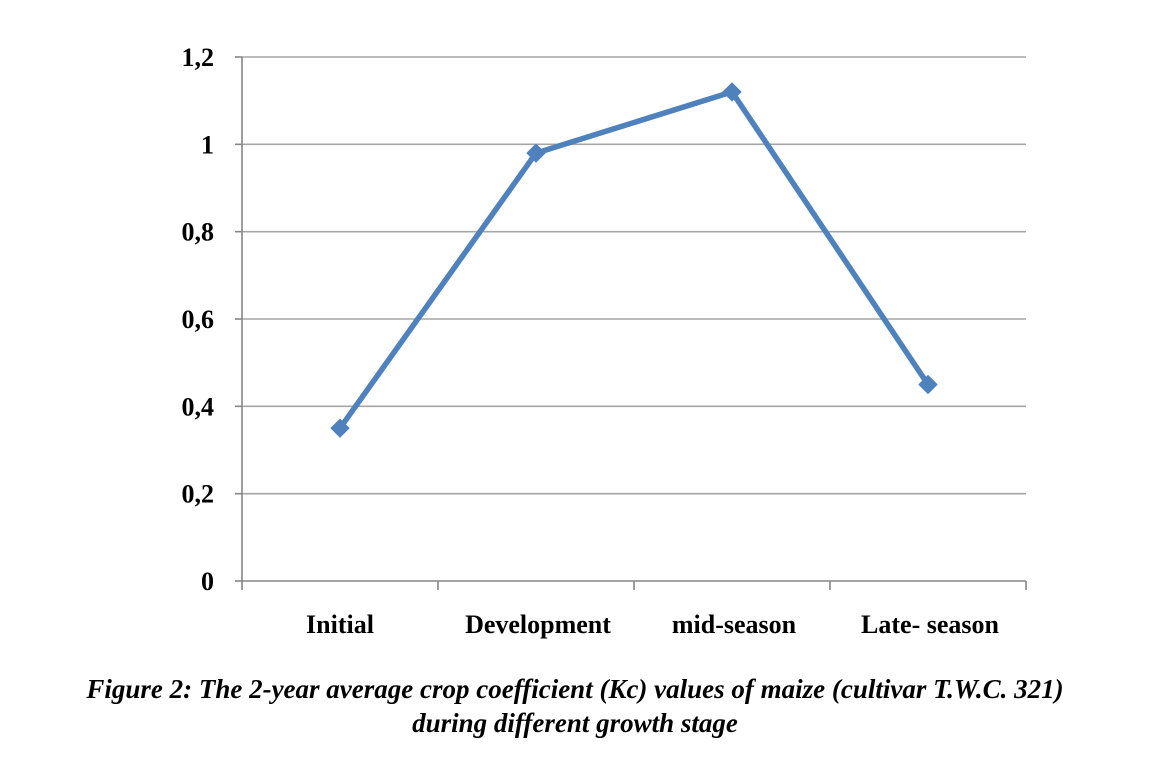  Describe the element at coordinates (207, 144) in the screenshot. I see `y-tick-label: 1` at that location.